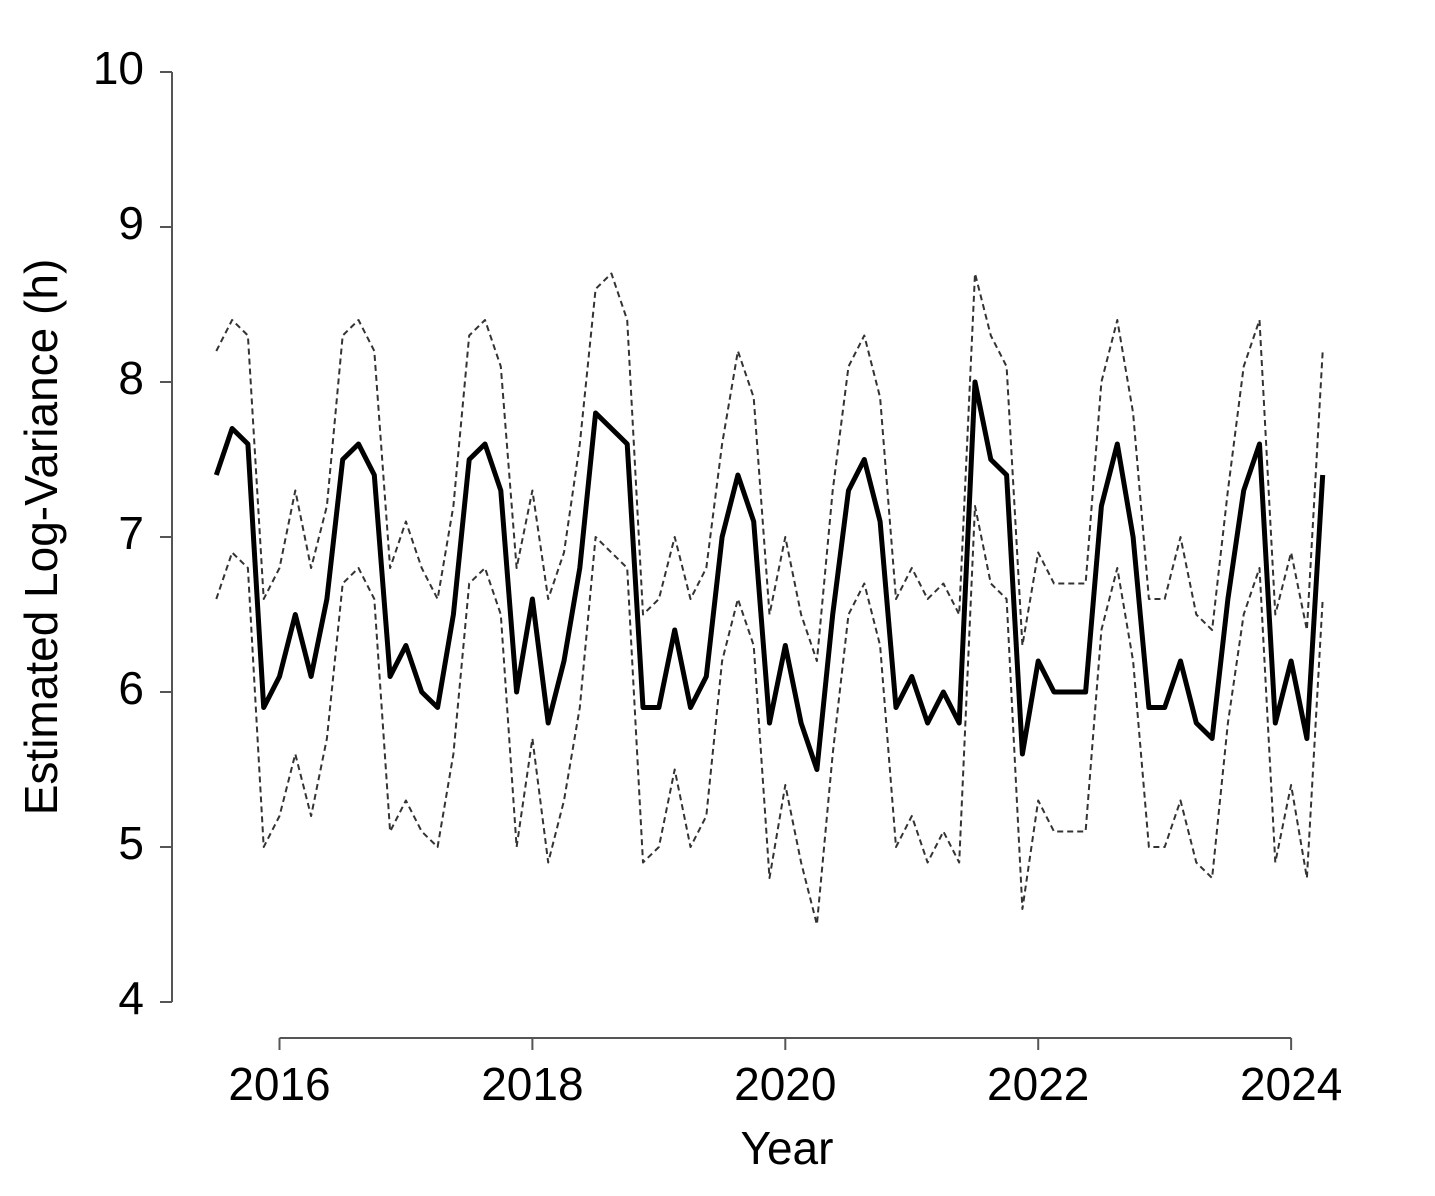 The width and height of the screenshot is (1435, 1196). I want to click on x-tick-label: 2018, so click(532, 1084).